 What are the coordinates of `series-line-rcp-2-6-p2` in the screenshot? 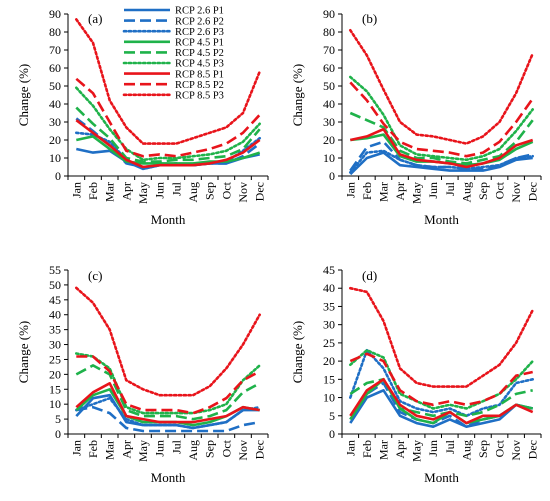 It's located at (168, 419).